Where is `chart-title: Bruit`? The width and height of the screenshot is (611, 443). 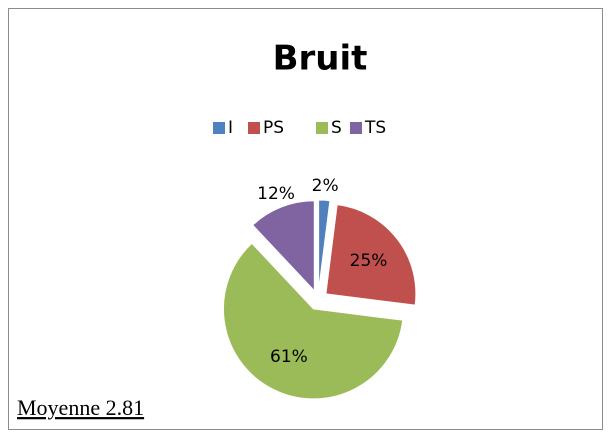 chart-title: Bruit is located at coordinates (320, 59).